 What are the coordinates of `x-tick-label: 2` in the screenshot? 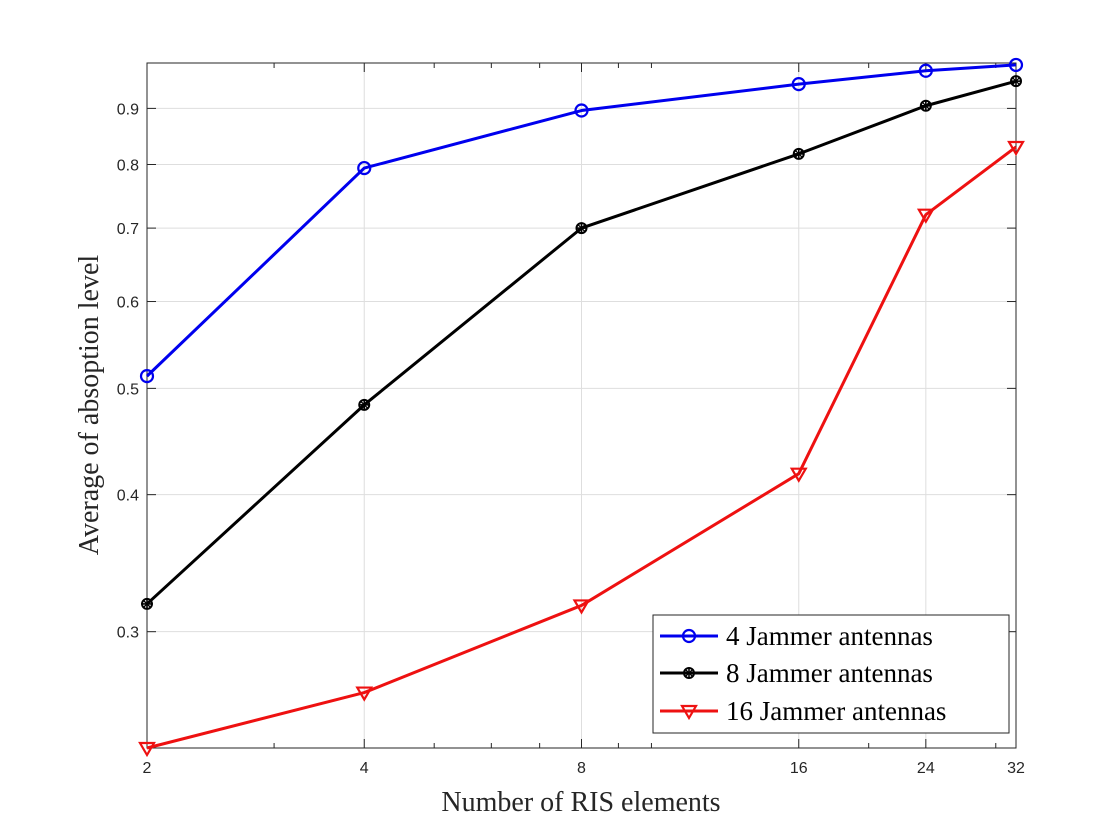 It's located at (147, 768).